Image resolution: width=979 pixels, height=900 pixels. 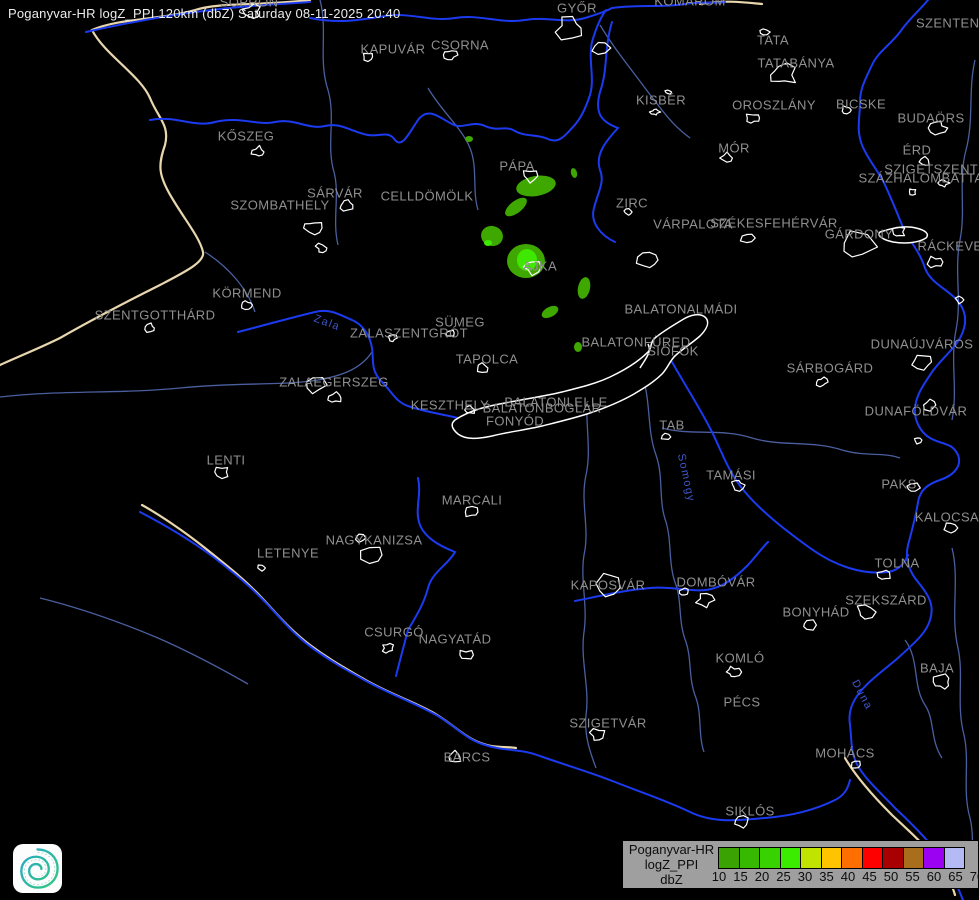 I want to click on legend-tick: 45, so click(x=869, y=876).